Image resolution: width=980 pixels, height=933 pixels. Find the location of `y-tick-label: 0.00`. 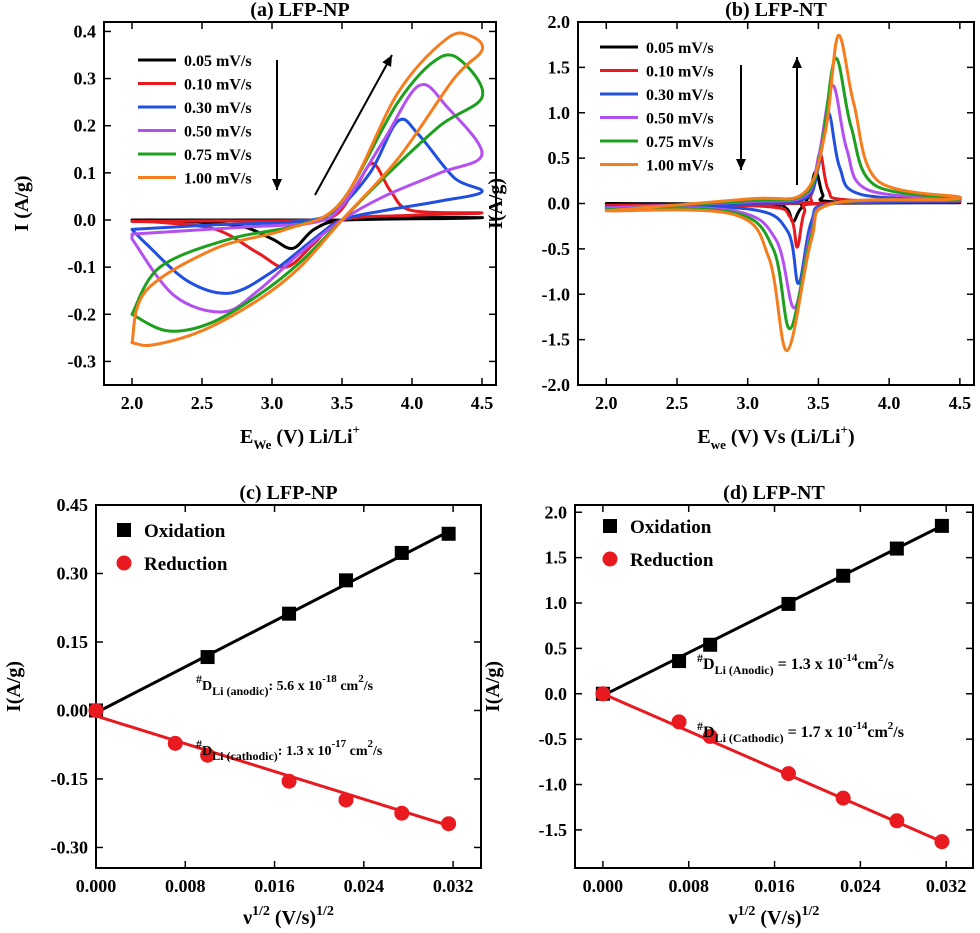

y-tick-label: 0.00 is located at coordinates (73, 710).